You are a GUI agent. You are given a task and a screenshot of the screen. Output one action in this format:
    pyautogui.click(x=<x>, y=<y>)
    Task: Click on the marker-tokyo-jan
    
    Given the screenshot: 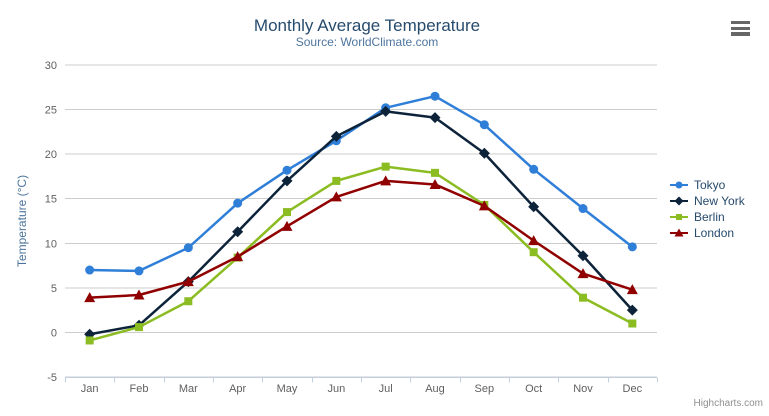 What is the action you would take?
    pyautogui.click(x=90, y=270)
    